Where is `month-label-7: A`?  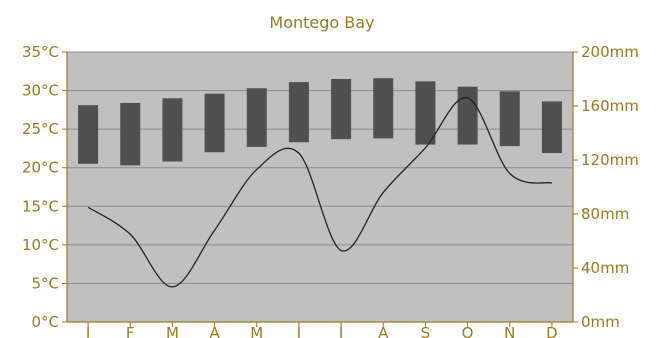
month-label-7: A is located at coordinates (383, 331).